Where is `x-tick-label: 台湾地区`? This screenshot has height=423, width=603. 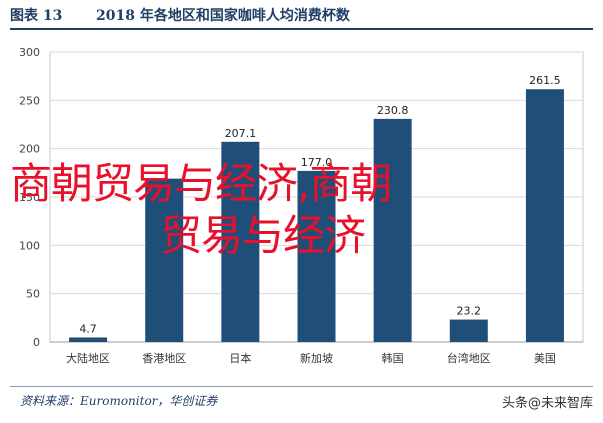
x-tick-label: 台湾地区 is located at coordinates (469, 358).